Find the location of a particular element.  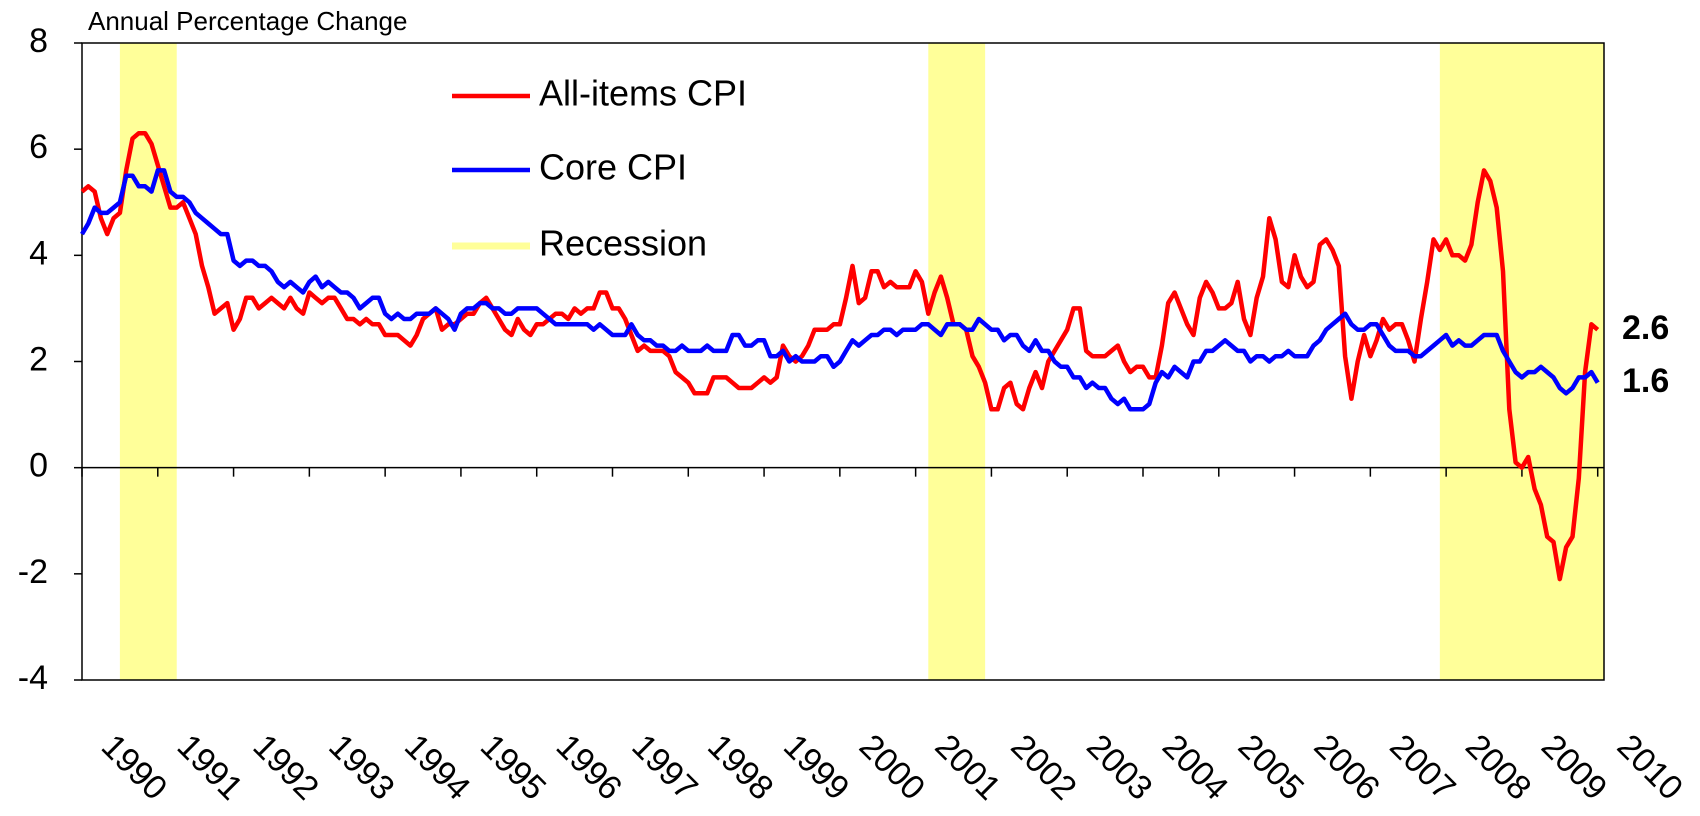

x-tick-label: 2002 is located at coordinates (1043, 767).